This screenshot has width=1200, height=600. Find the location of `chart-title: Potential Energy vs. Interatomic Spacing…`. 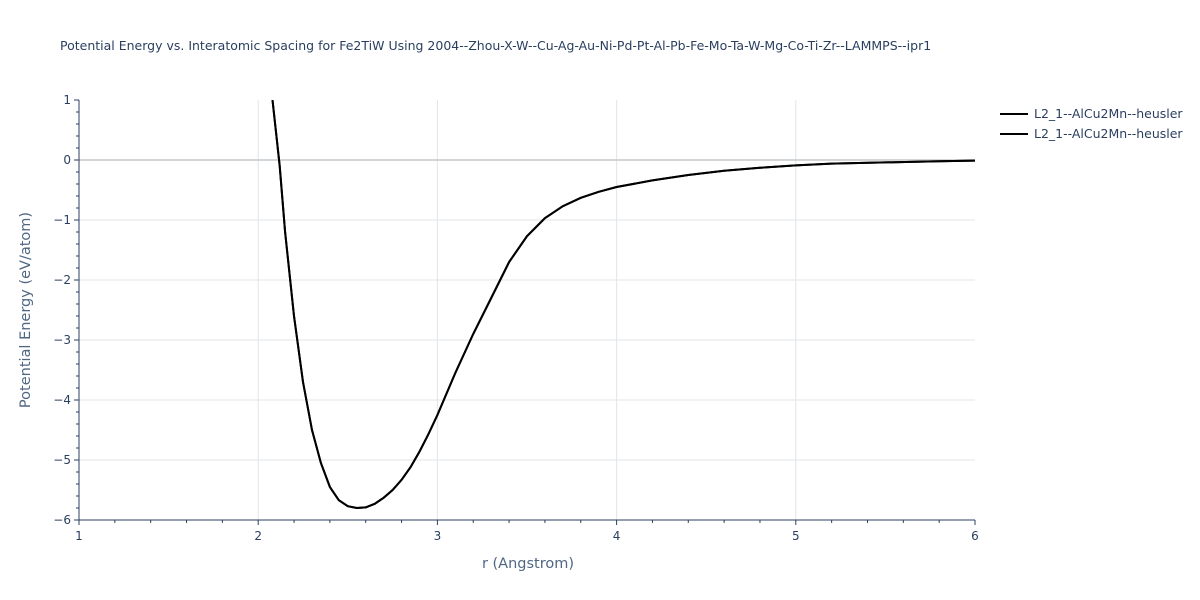

chart-title: Potential Energy vs. Interatomic Spacing… is located at coordinates (495, 45).